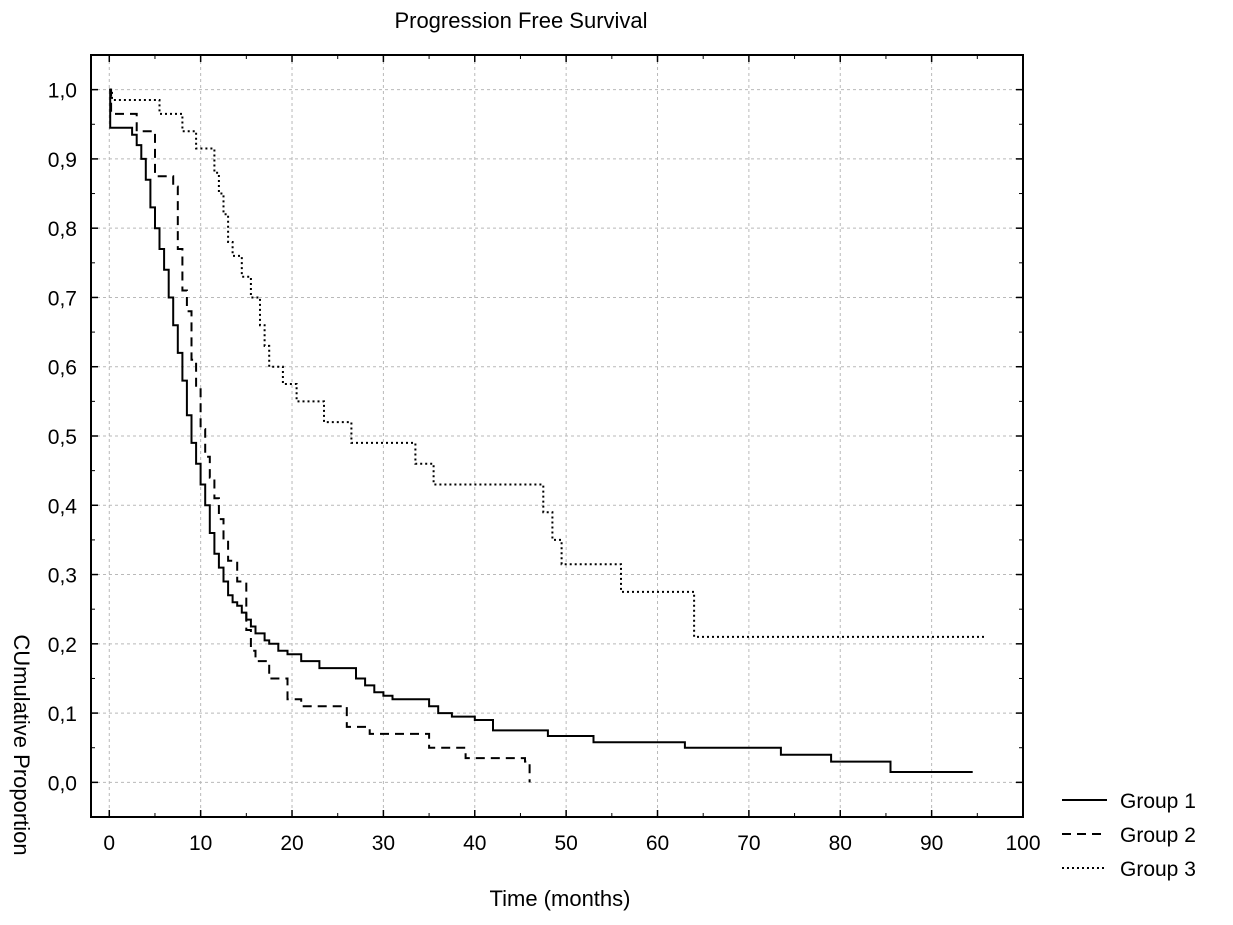 The width and height of the screenshot is (1233, 925). I want to click on y-tick-label: 1,0, so click(62, 91).